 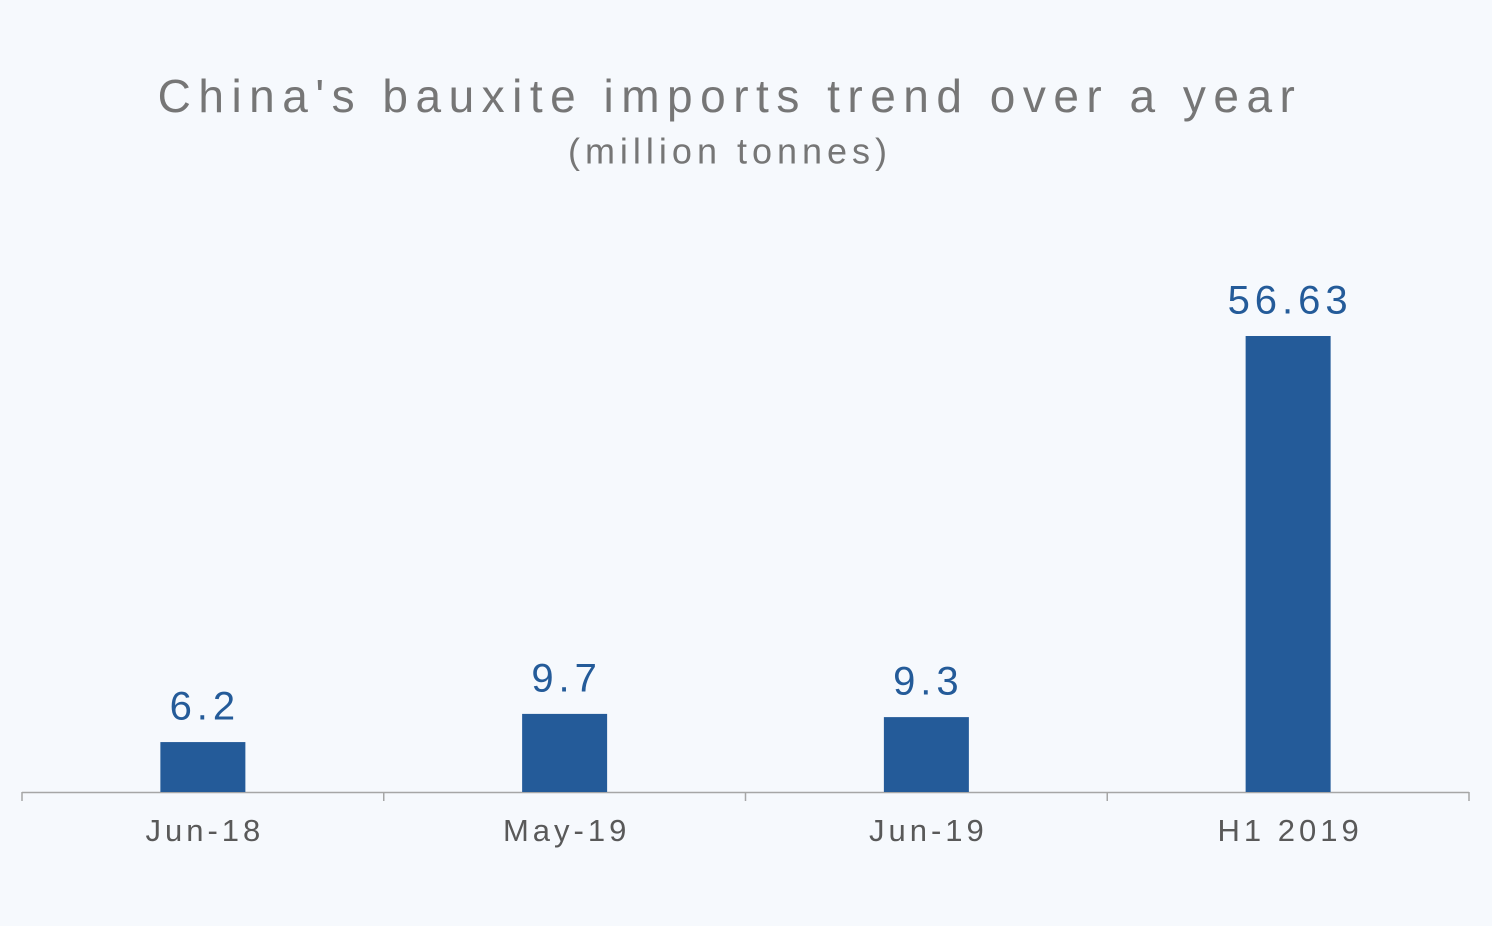 I want to click on data-label: 6.2, so click(x=205, y=707).